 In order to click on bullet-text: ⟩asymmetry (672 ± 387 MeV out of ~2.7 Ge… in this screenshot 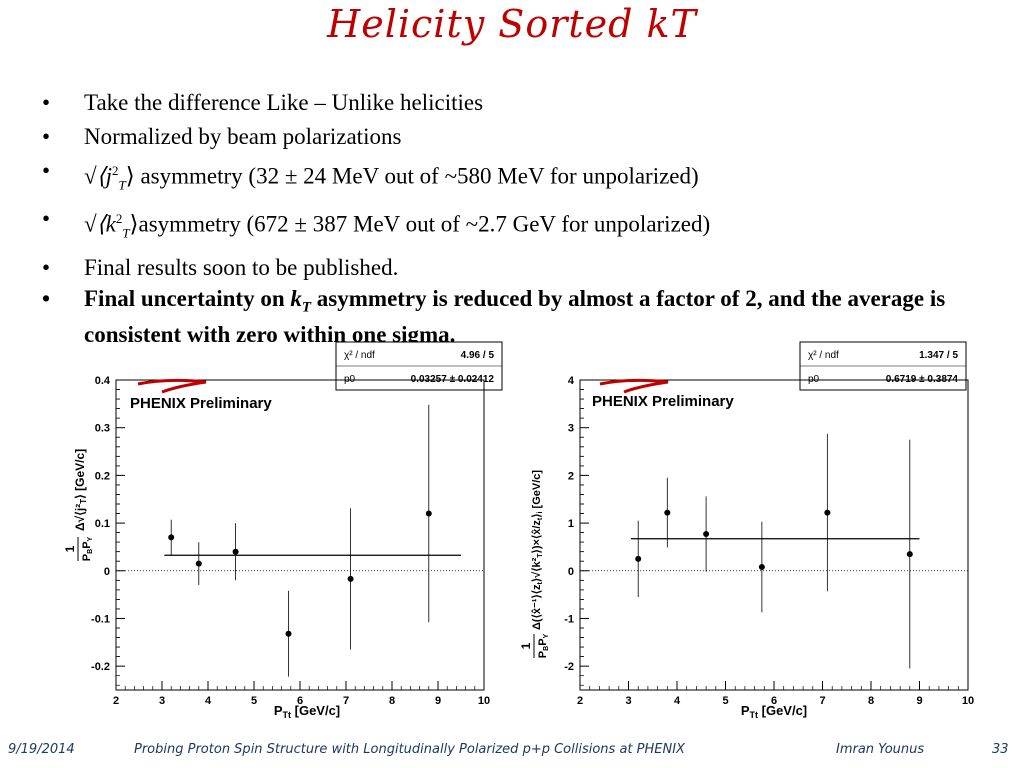, I will do `click(420, 224)`.